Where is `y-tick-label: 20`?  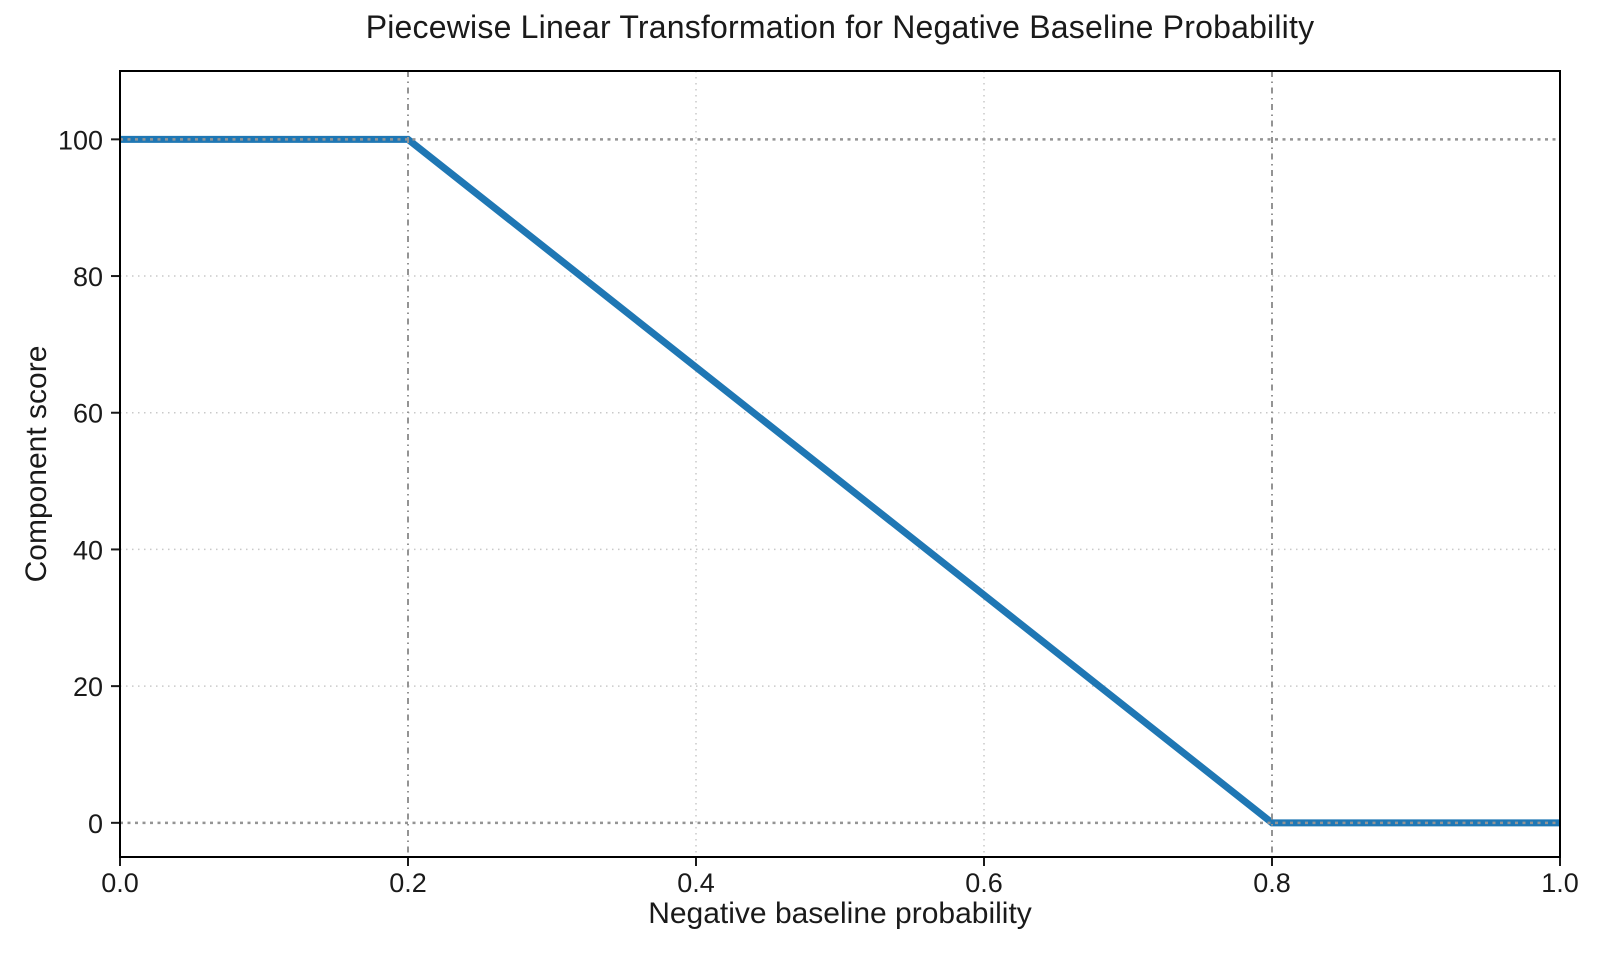 y-tick-label: 20 is located at coordinates (88, 687).